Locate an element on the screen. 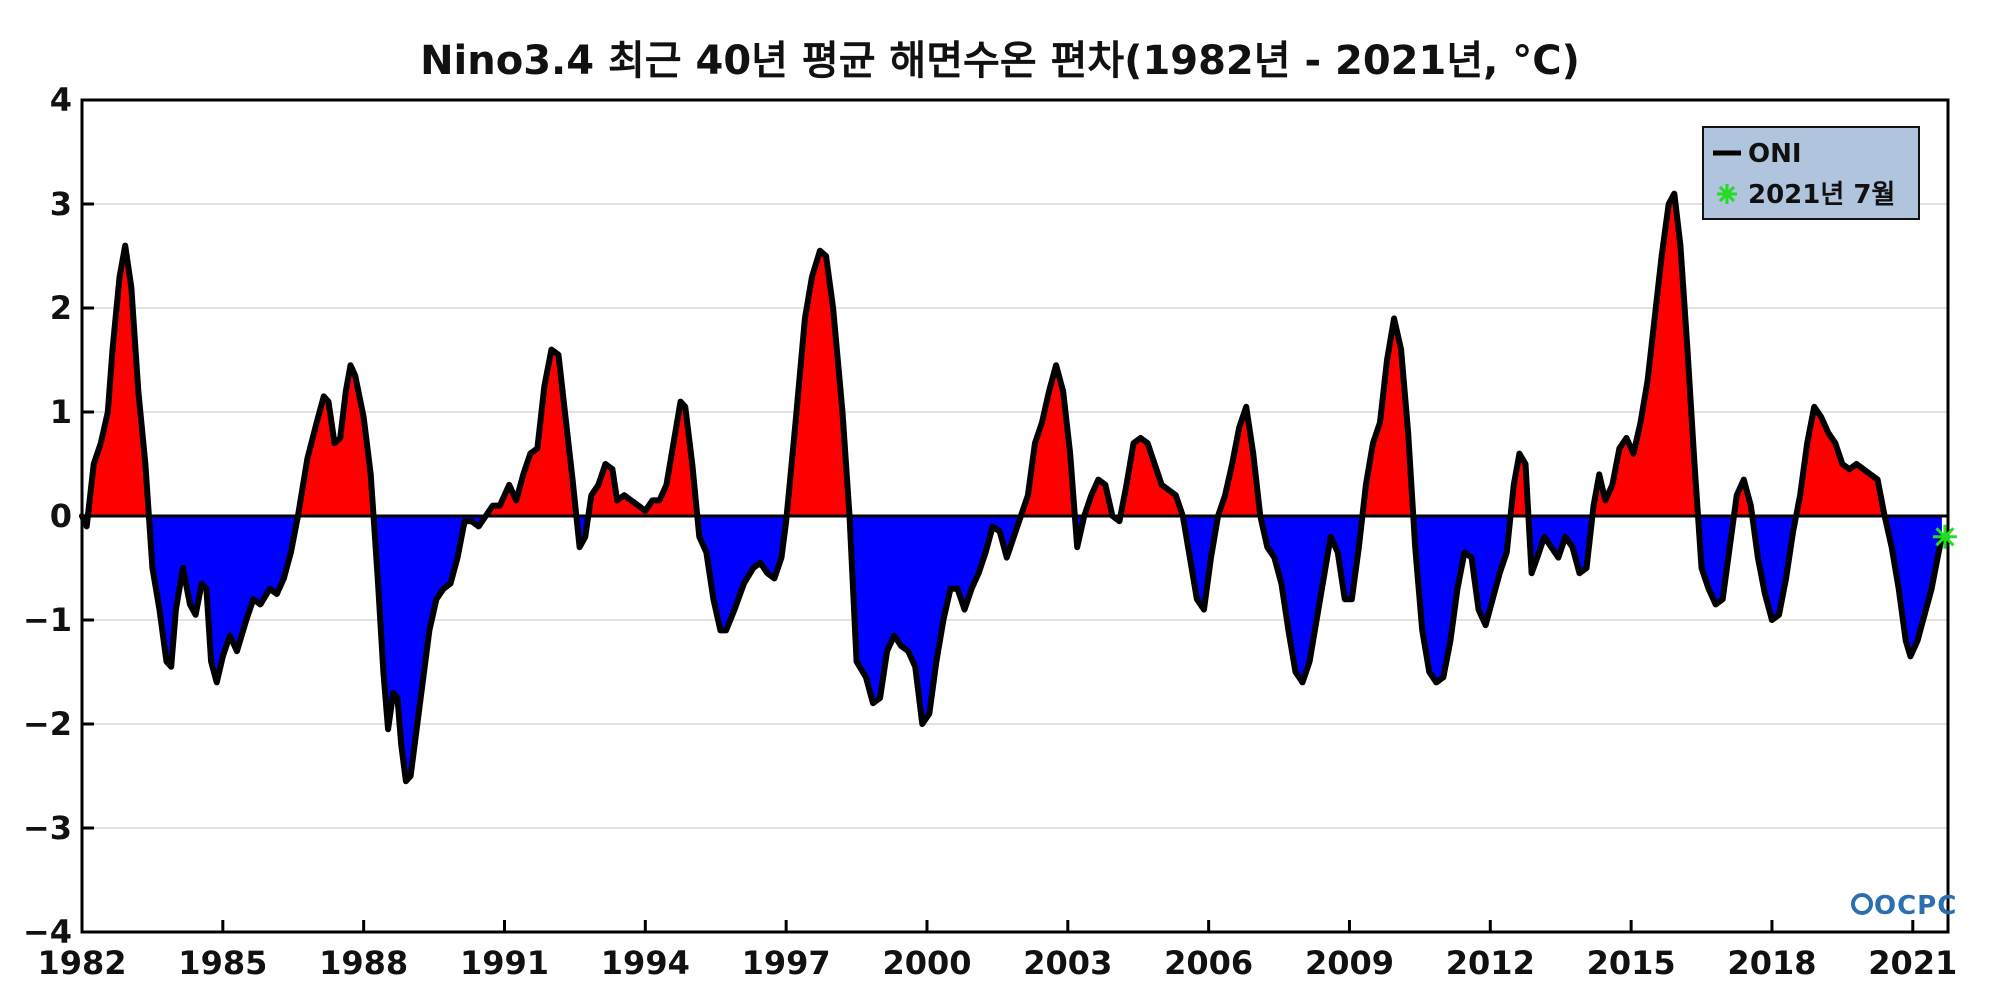 This screenshot has height=1000, width=2000. x-tick-label: 1997 is located at coordinates (786, 963).